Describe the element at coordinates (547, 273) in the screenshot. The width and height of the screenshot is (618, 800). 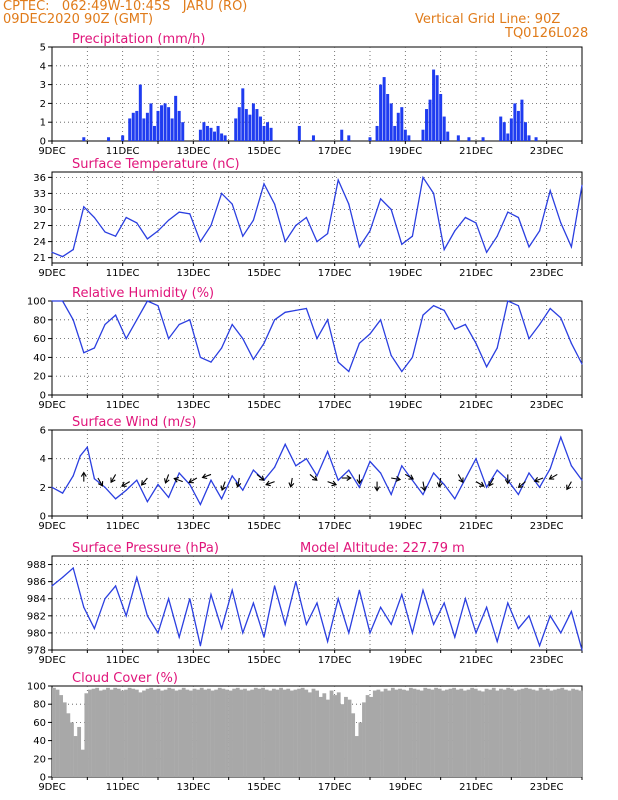
I see `x-tick-label: 23DEC` at that location.